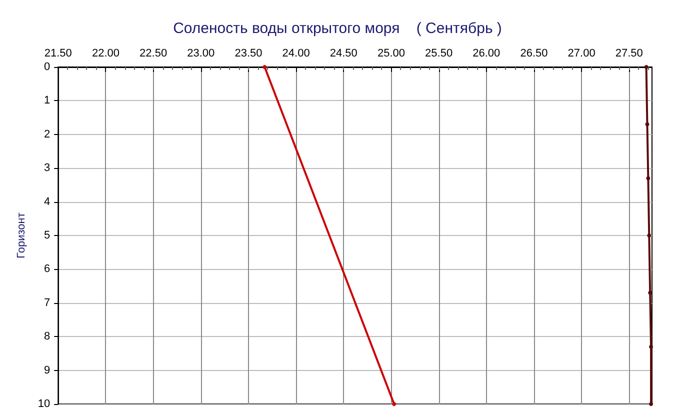 Image resolution: width=675 pixels, height=419 pixels. What do you see at coordinates (44, 404) in the screenshot?
I see `y-tick-label: 10` at bounding box center [44, 404].